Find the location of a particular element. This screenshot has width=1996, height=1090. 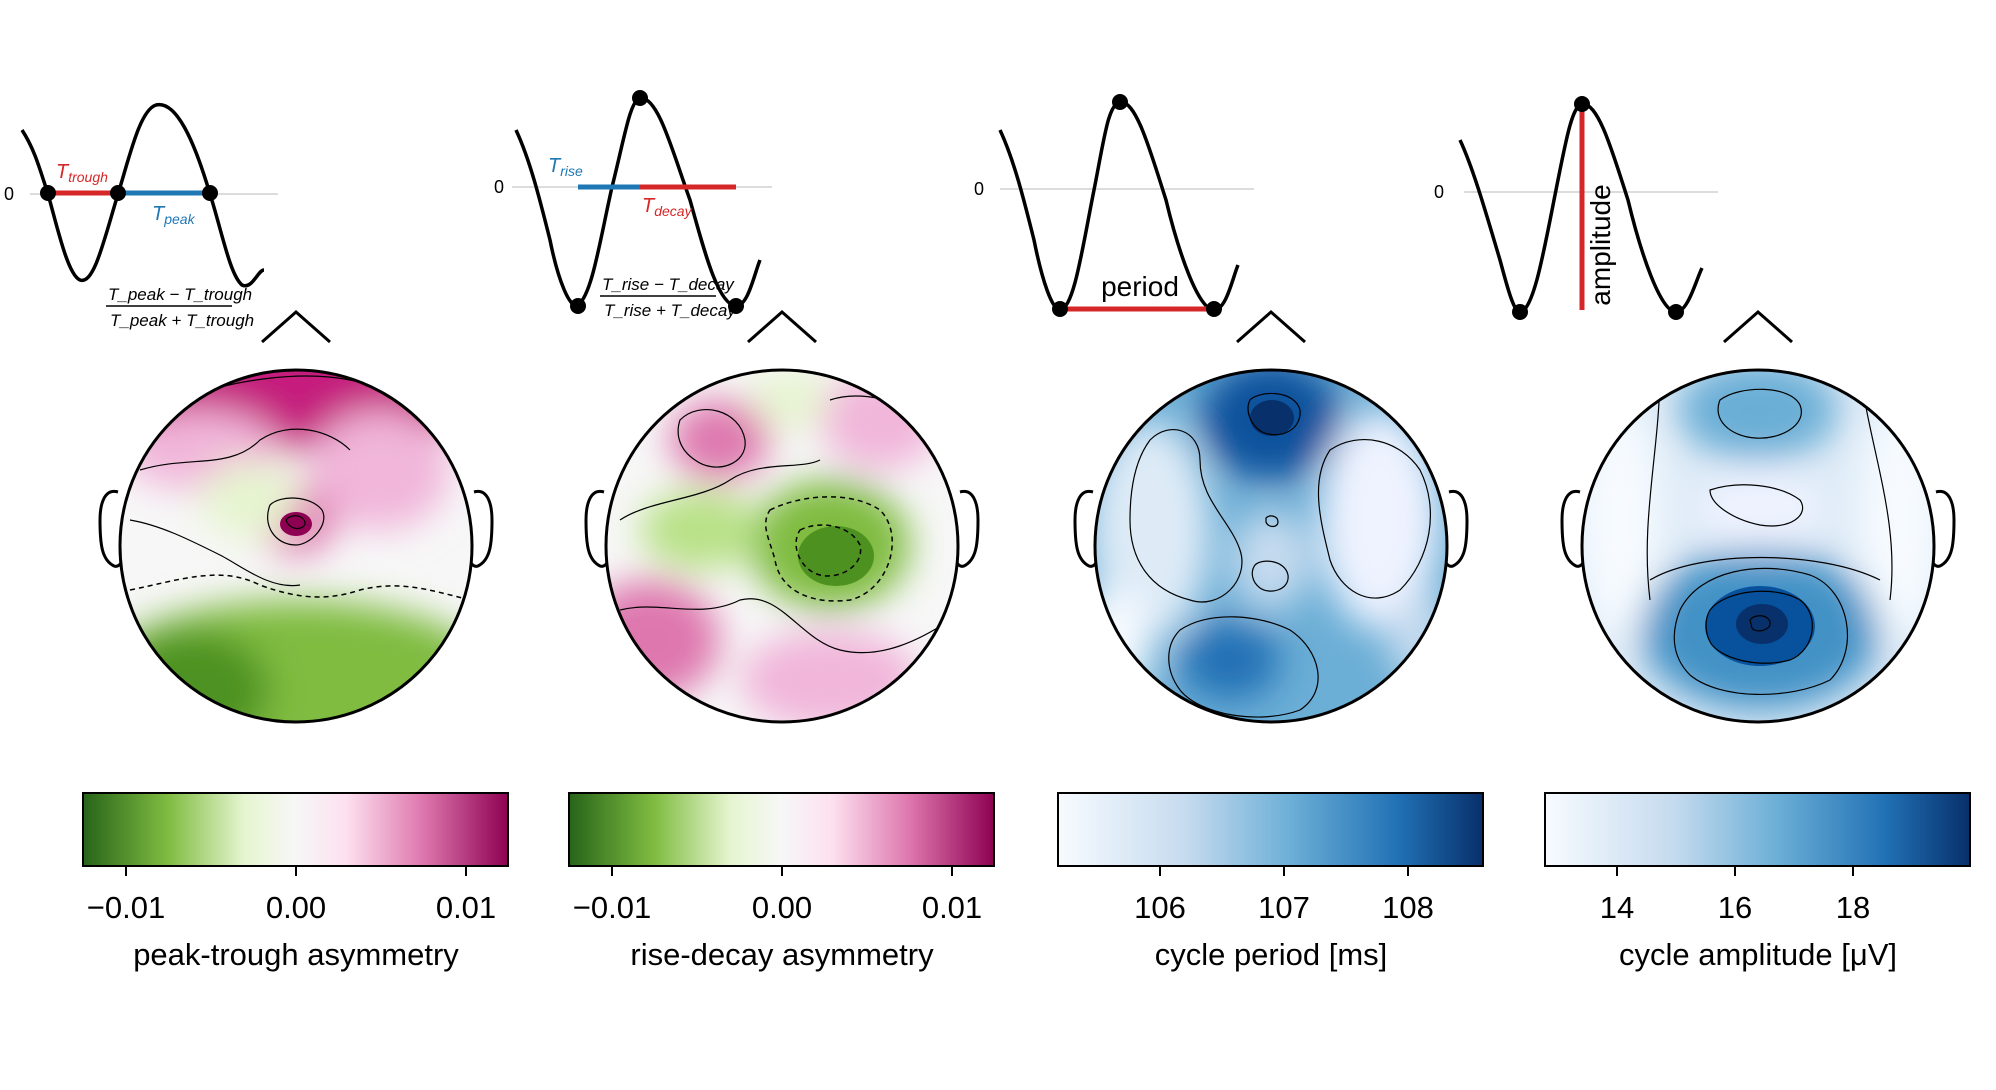

tick-label: 16 is located at coordinates (1735, 907).